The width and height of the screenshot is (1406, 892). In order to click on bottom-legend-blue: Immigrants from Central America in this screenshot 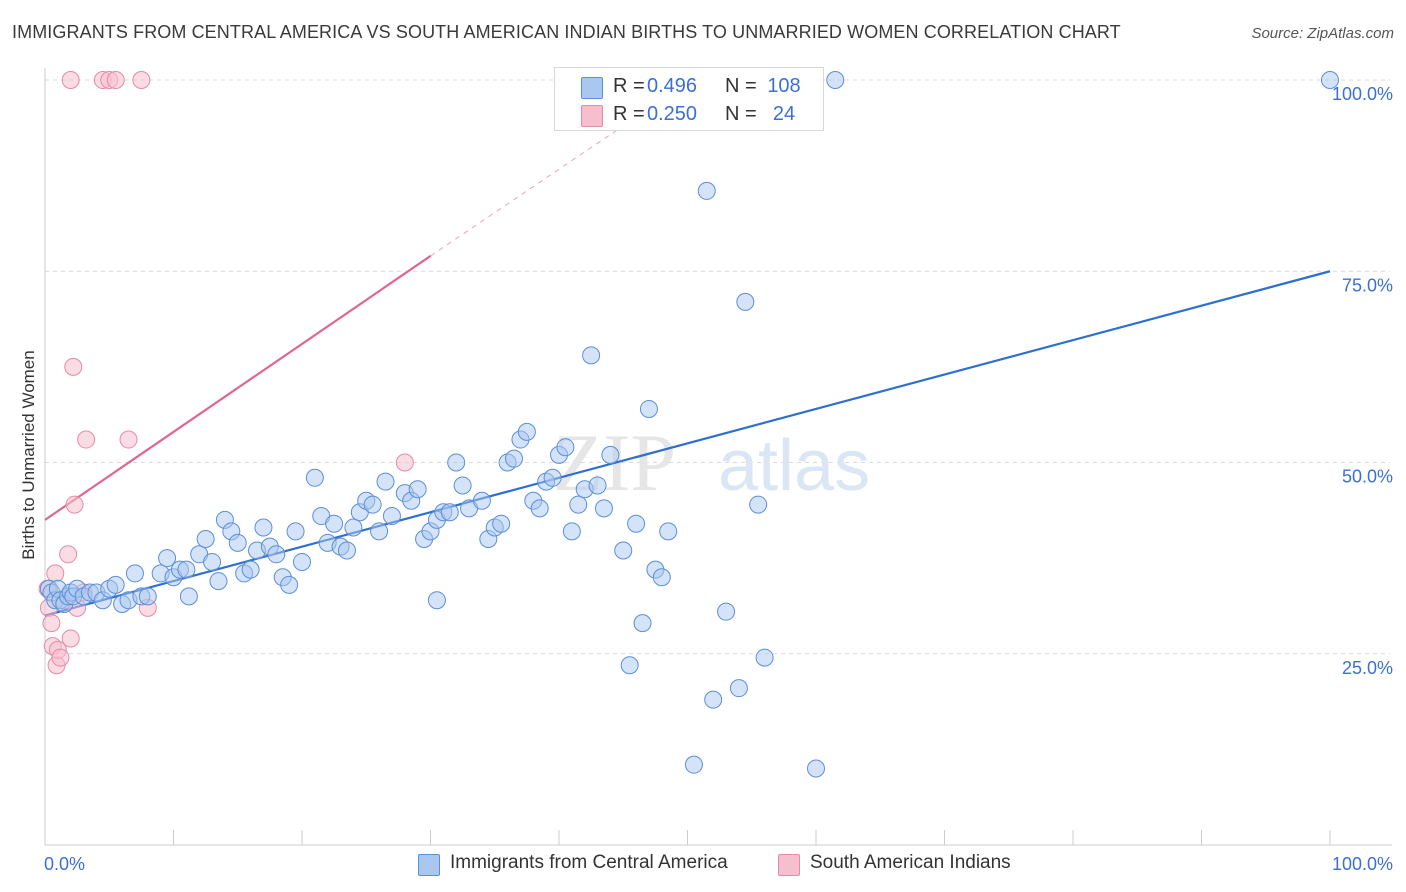, I will do `click(588, 865)`.